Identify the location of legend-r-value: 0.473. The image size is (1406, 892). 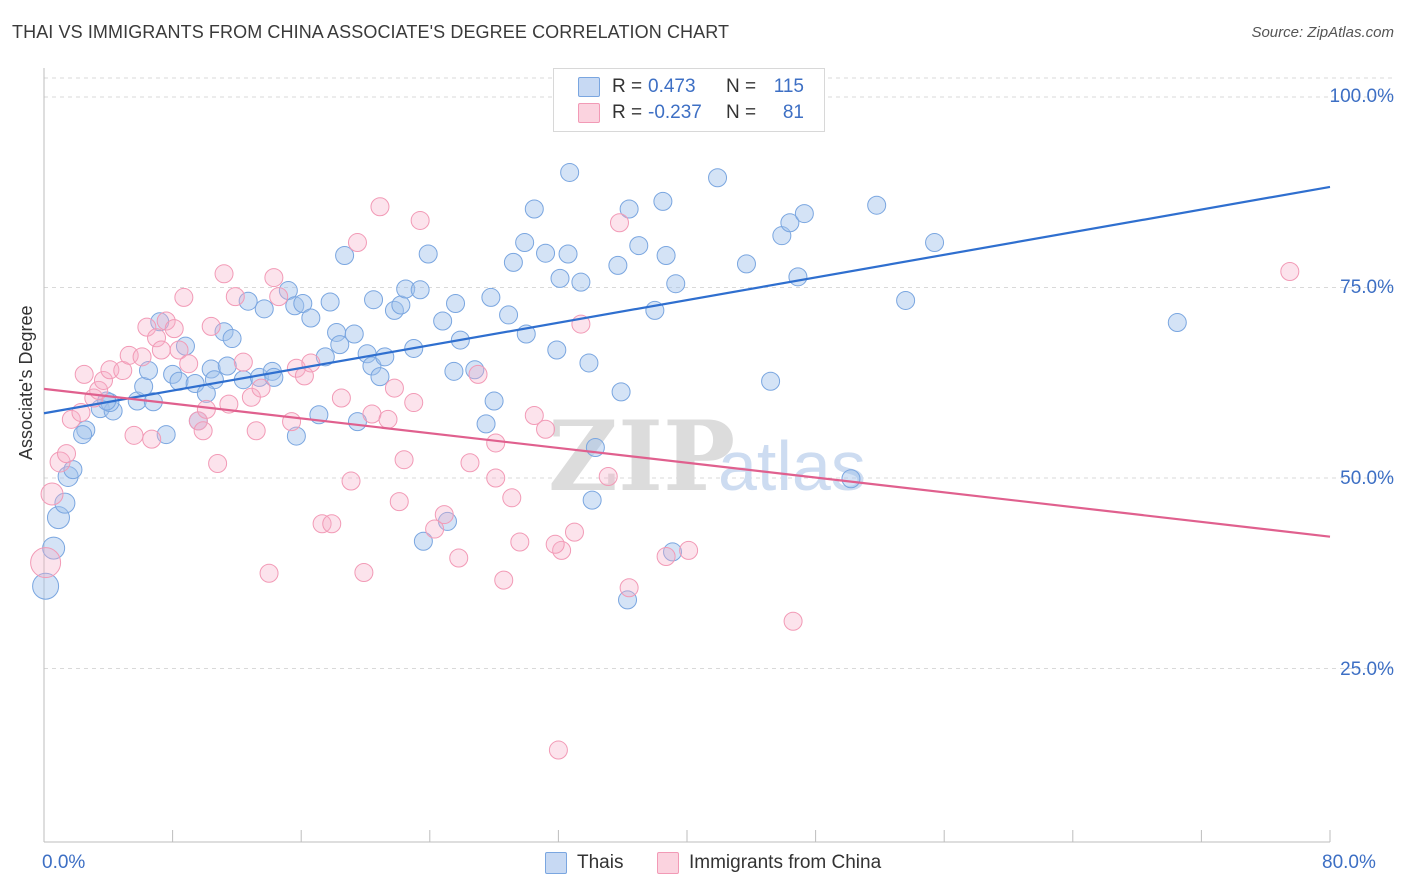
(672, 86).